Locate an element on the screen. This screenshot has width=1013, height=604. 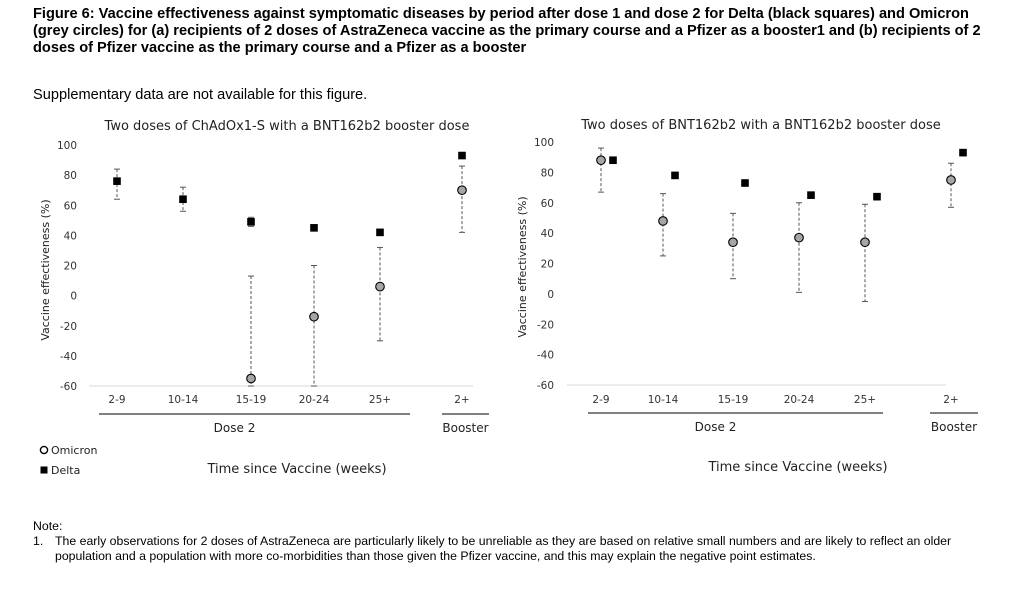
note-heading: Note: is located at coordinates (48, 526).